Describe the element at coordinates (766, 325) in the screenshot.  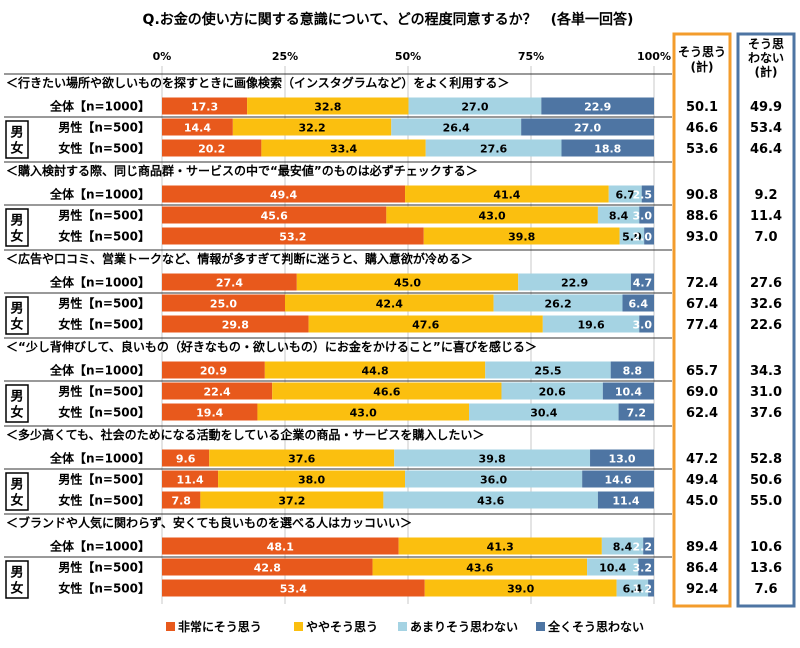
I see `disagree-value: 22.6` at that location.